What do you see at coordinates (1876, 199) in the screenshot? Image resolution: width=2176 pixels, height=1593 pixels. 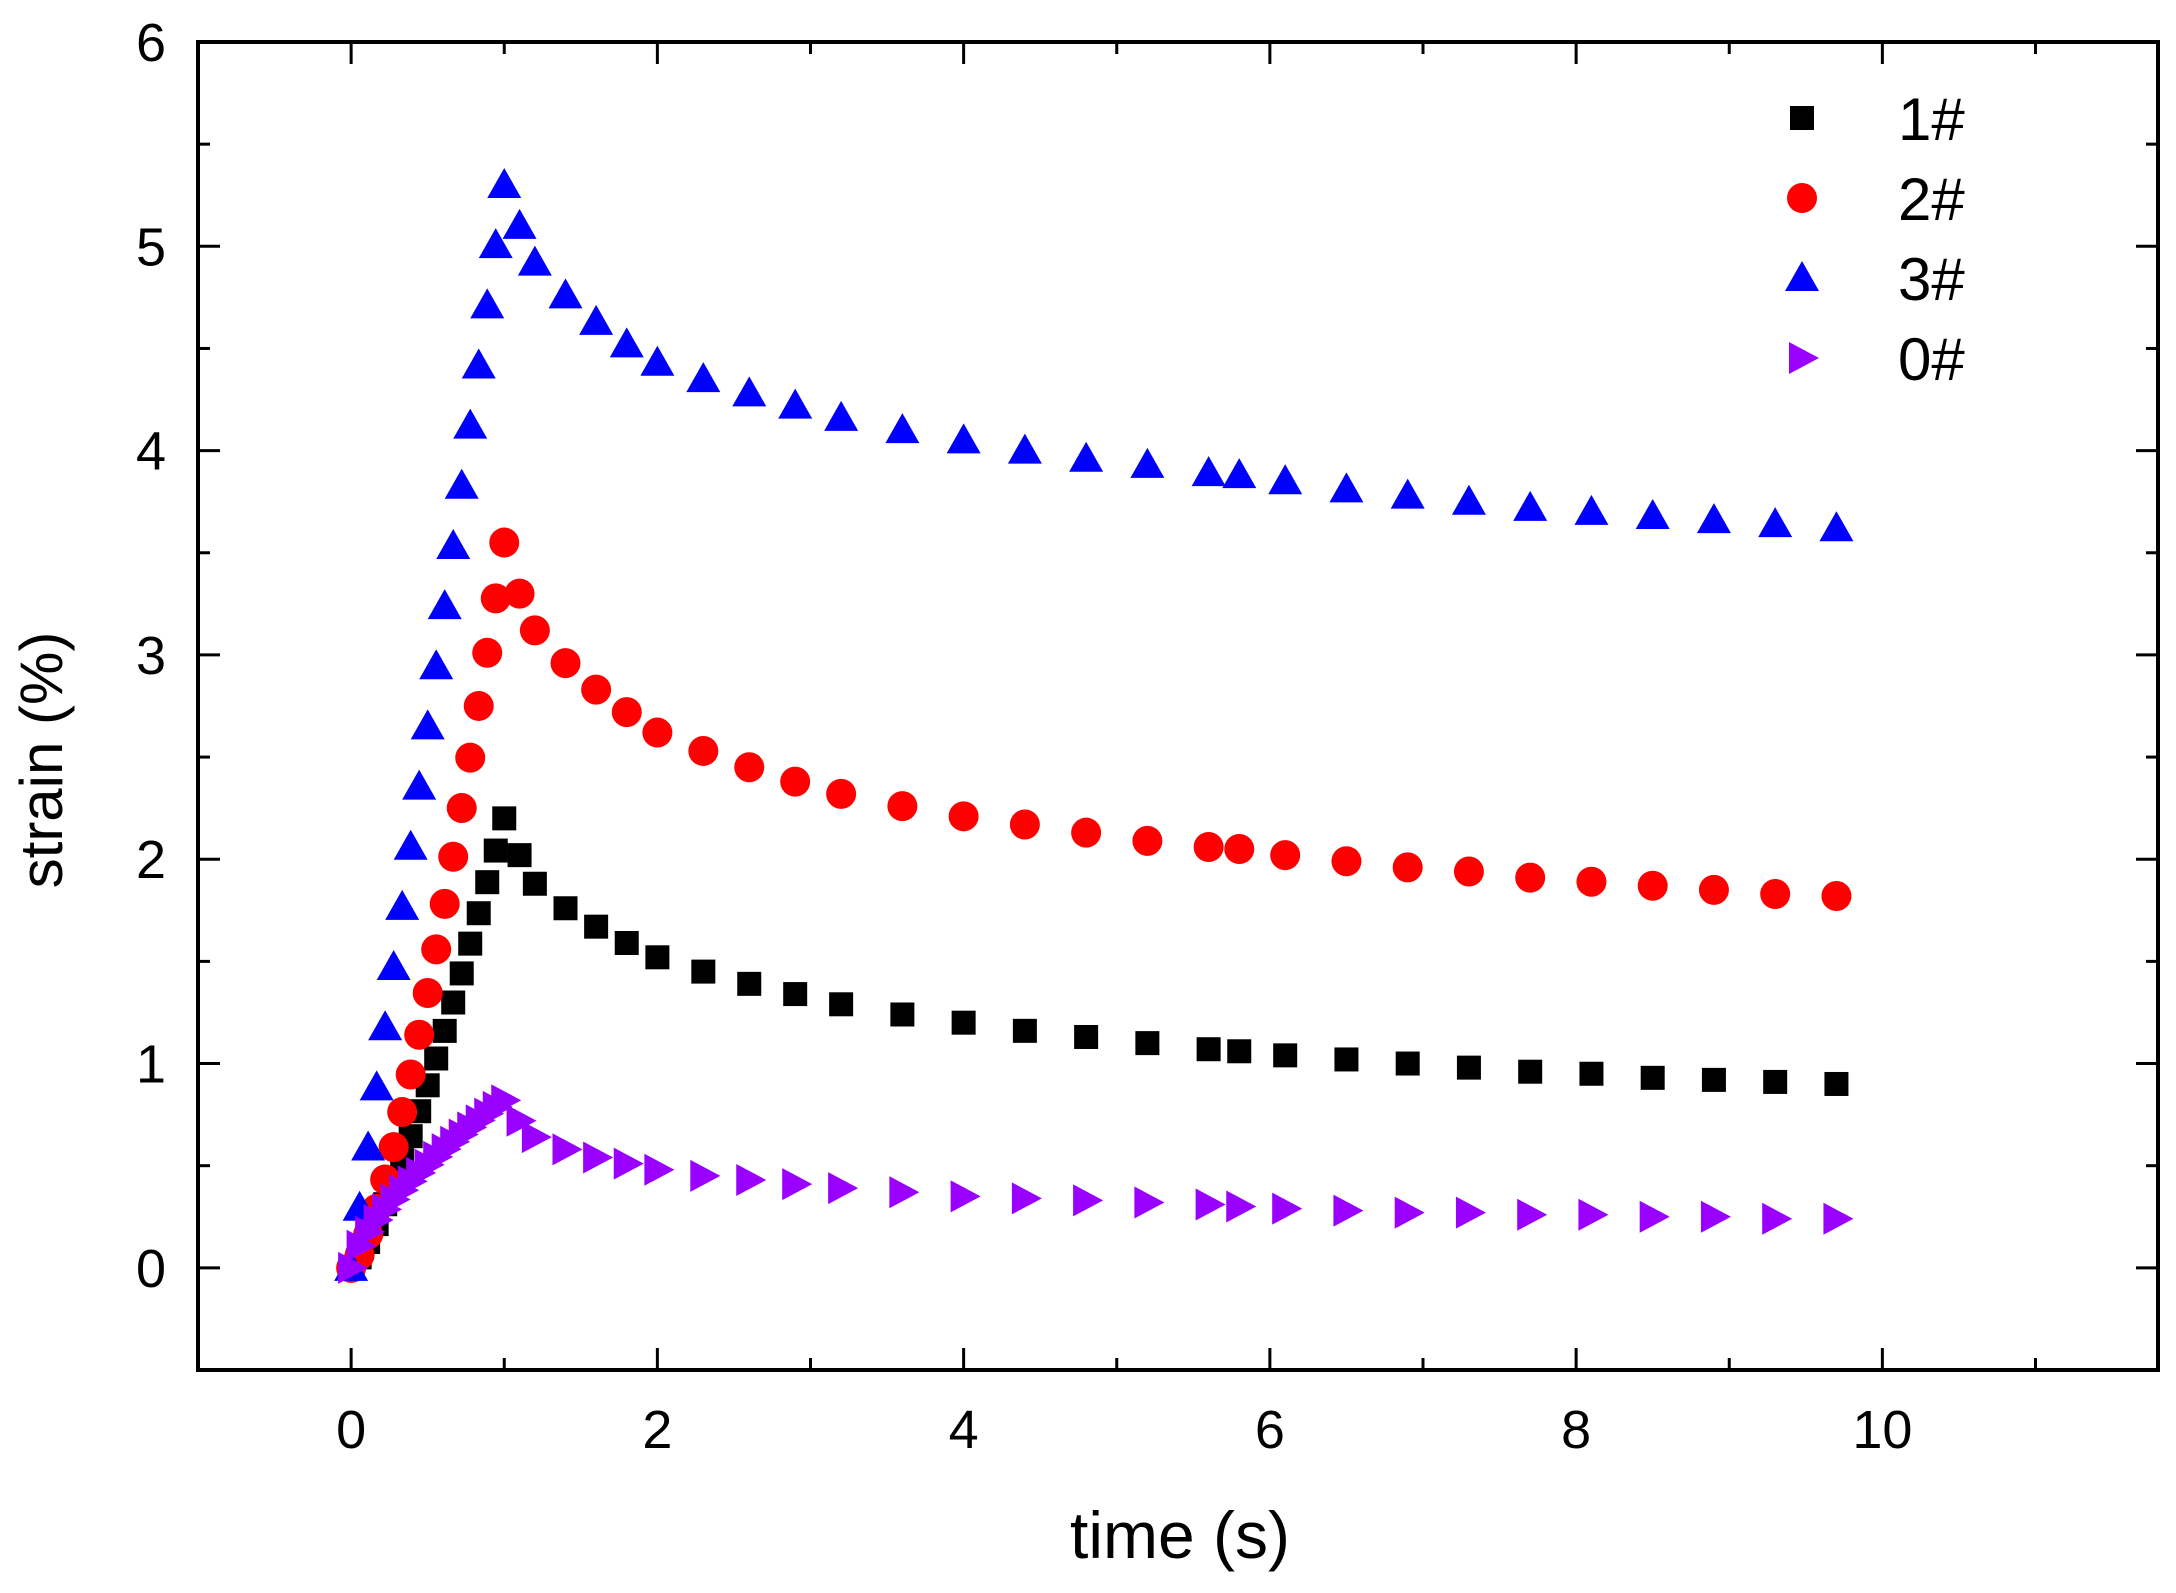 I see `legend-item-2: 2#` at bounding box center [1876, 199].